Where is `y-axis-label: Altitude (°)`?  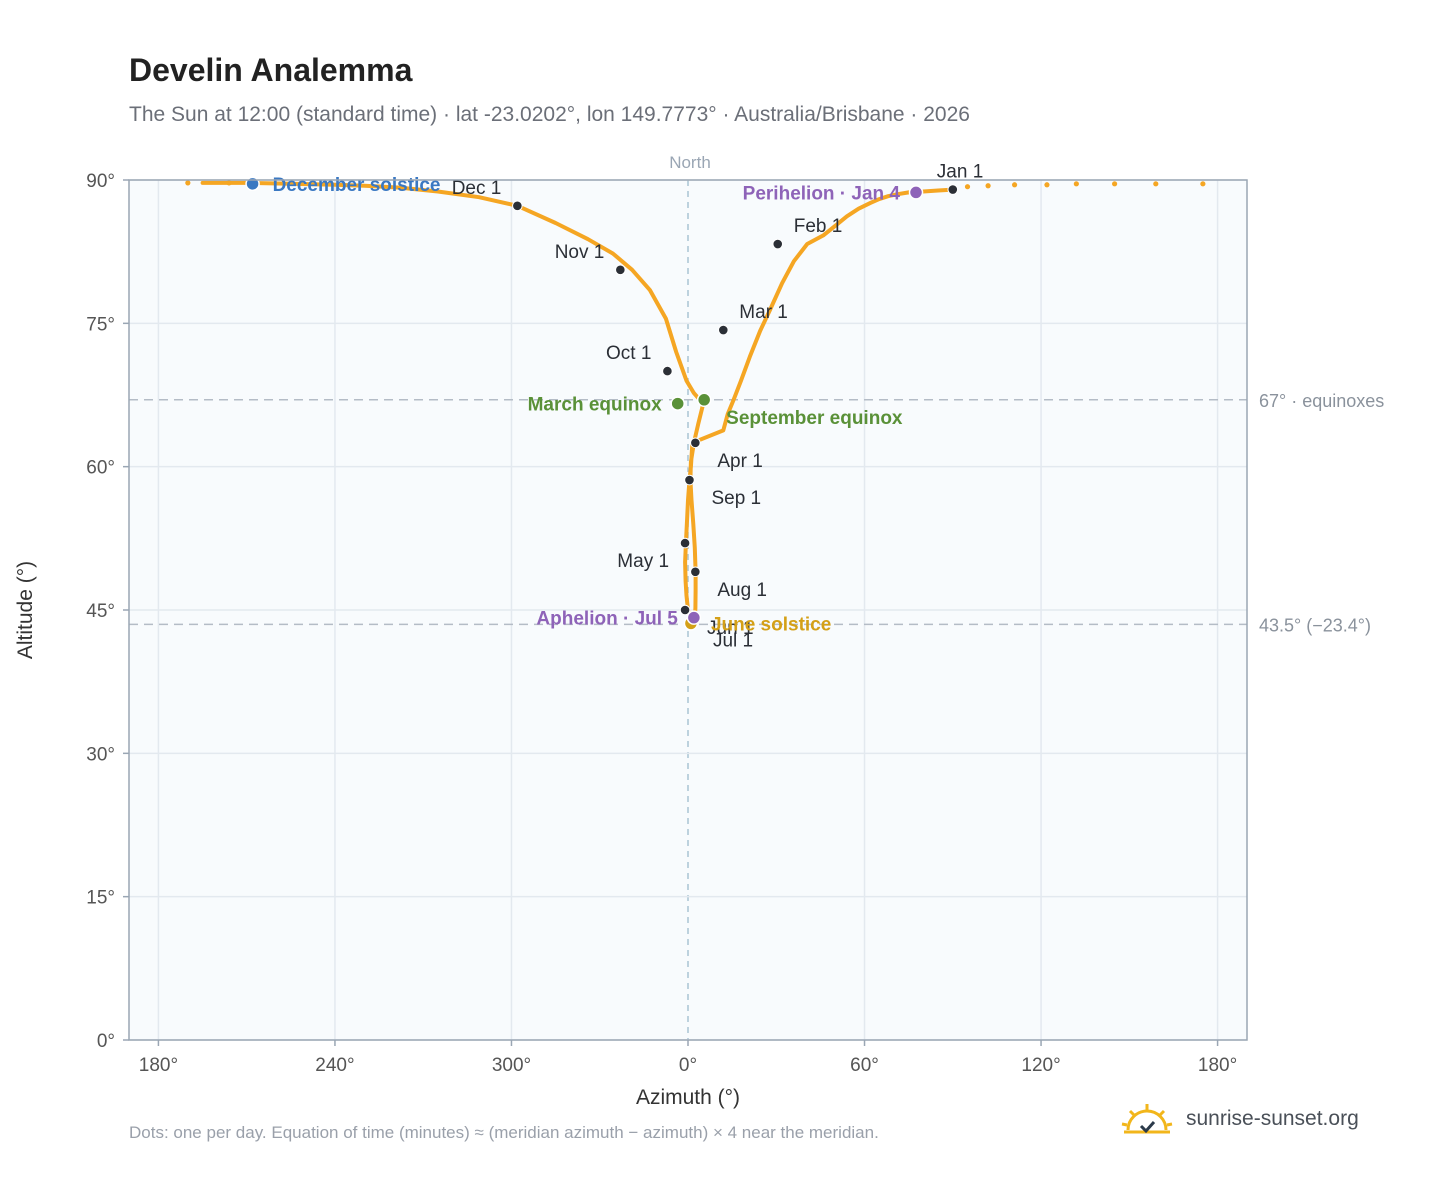 y-axis-label: Altitude (°) is located at coordinates (25, 610).